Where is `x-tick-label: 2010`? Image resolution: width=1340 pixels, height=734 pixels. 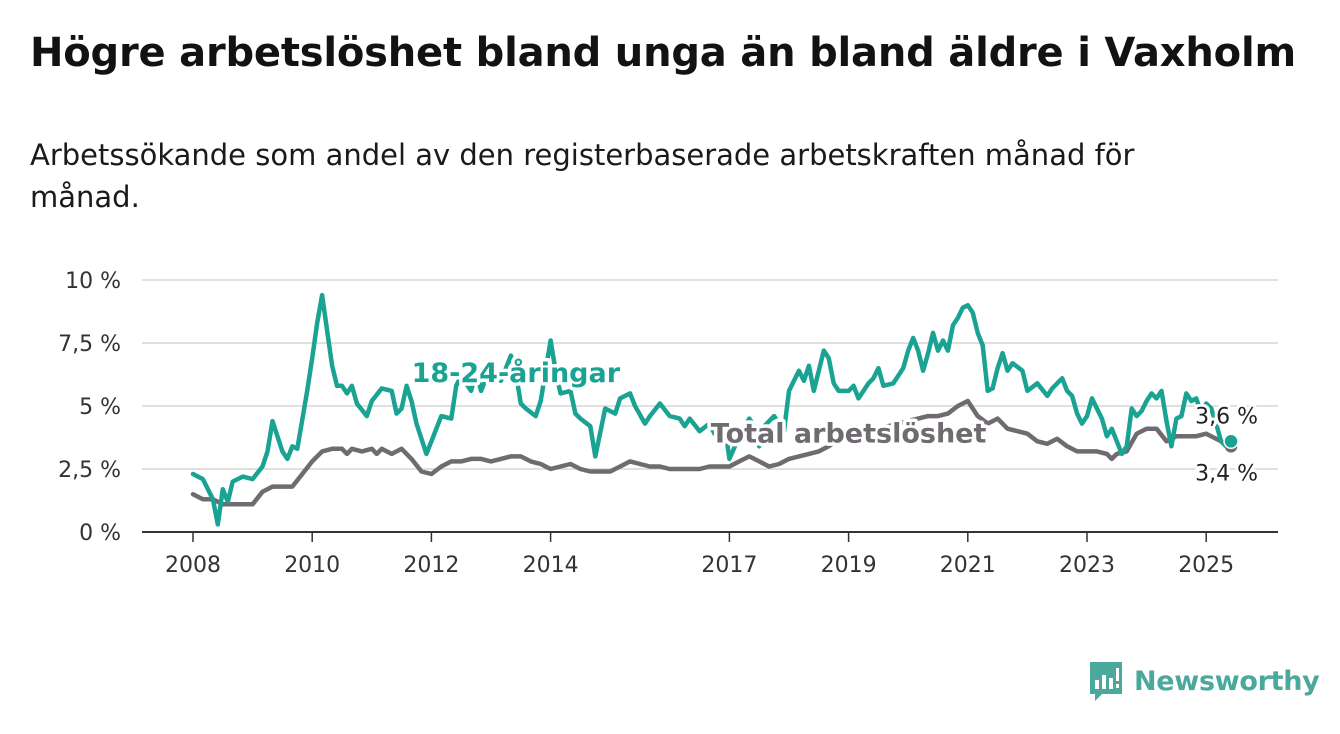
x-tick-label: 2010 is located at coordinates (312, 565).